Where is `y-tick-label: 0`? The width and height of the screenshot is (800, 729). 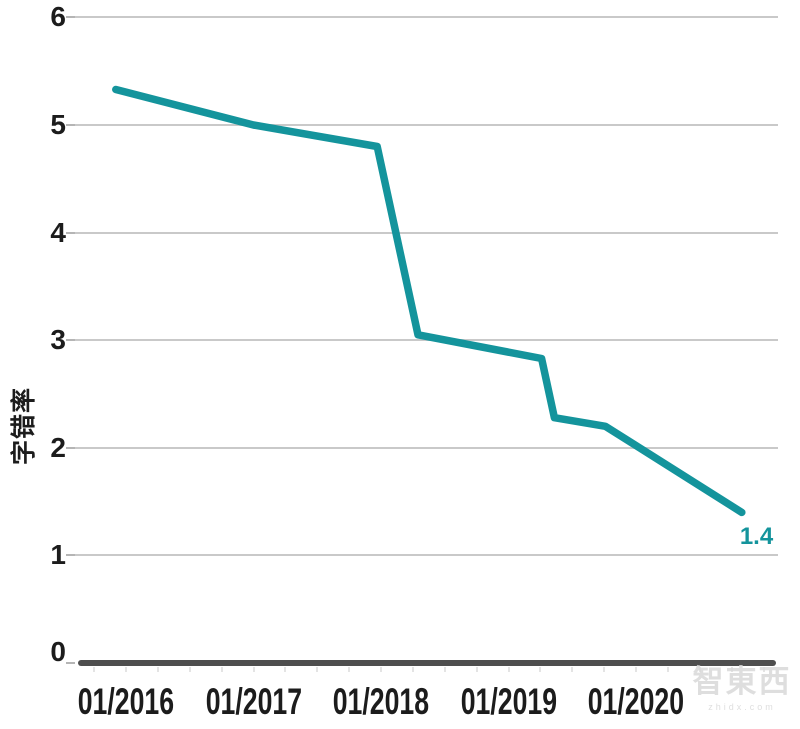
y-tick-label: 0 is located at coordinates (58, 651).